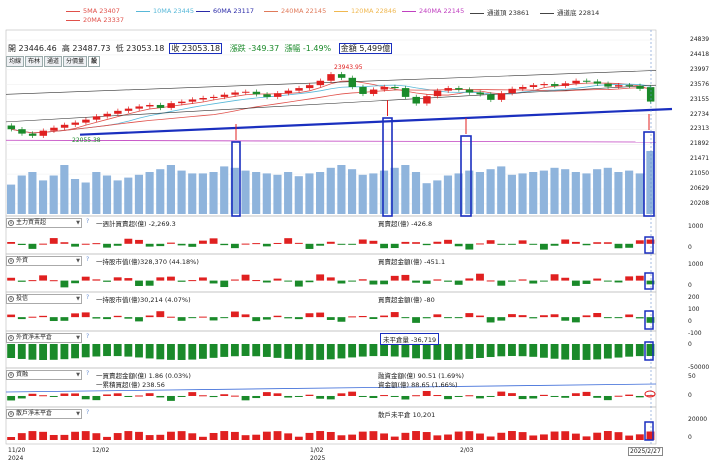 The image size is (720, 462). Describe the element at coordinates (15, 61) in the screenshot. I see `tab-ma: 均線` at that location.